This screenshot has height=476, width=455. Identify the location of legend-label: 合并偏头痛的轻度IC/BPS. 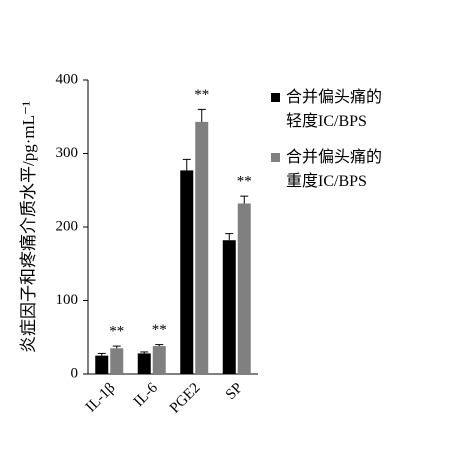
(334, 109).